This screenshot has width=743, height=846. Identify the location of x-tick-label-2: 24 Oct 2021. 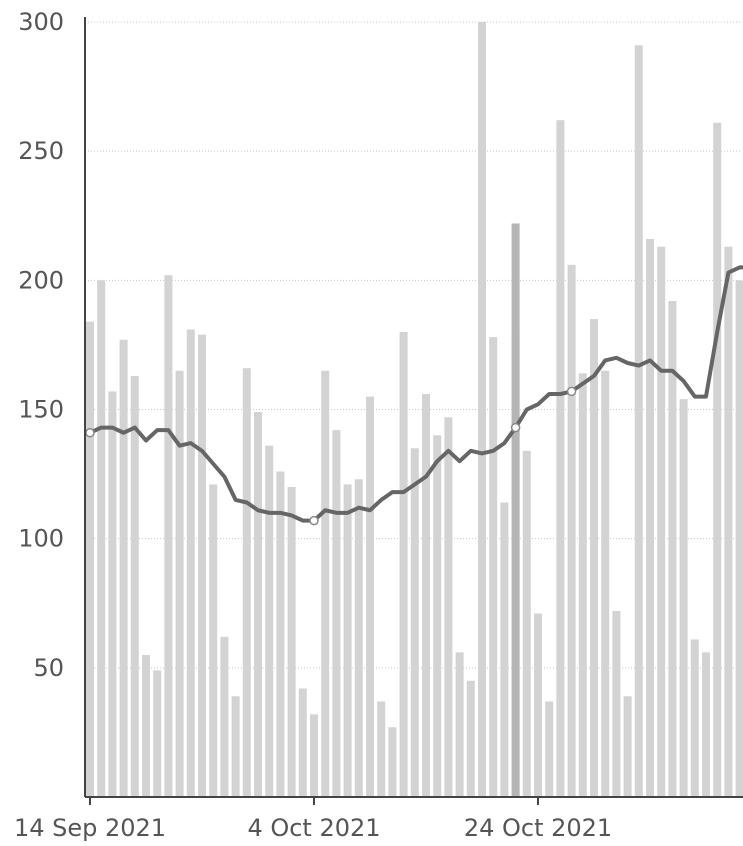
(538, 828).